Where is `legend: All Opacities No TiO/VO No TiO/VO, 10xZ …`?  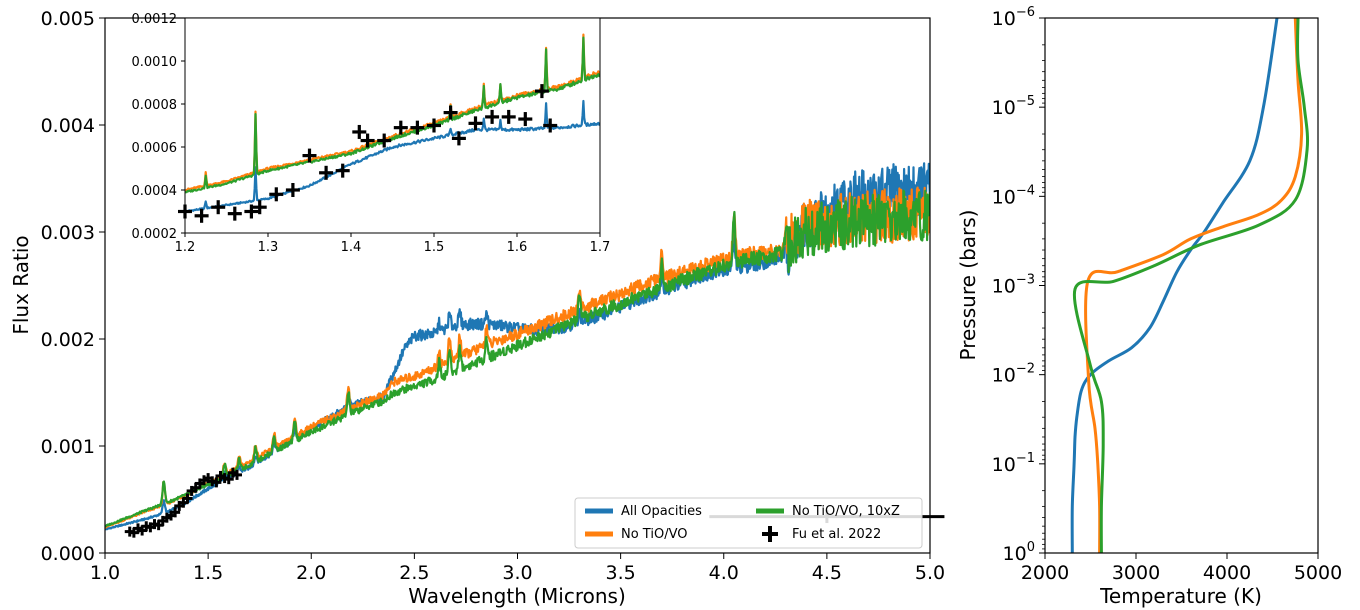
legend: All Opacities No TiO/VO No TiO/VO, 10xZ … is located at coordinates (748, 523).